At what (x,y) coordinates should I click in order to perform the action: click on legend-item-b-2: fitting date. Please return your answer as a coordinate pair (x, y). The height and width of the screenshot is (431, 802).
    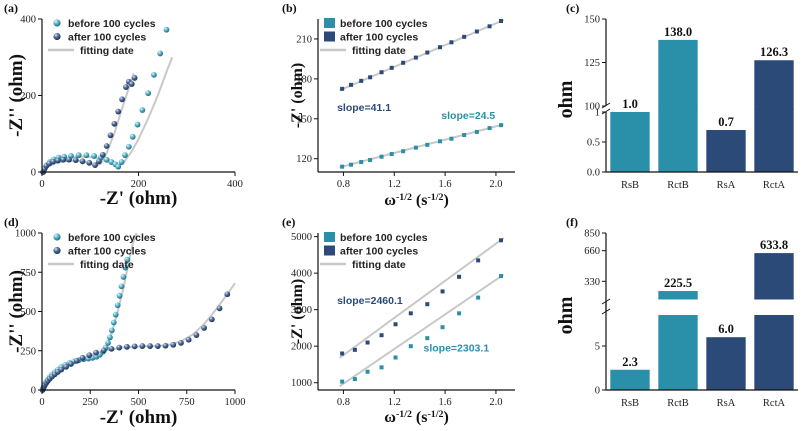
    Looking at the image, I should click on (363, 51).